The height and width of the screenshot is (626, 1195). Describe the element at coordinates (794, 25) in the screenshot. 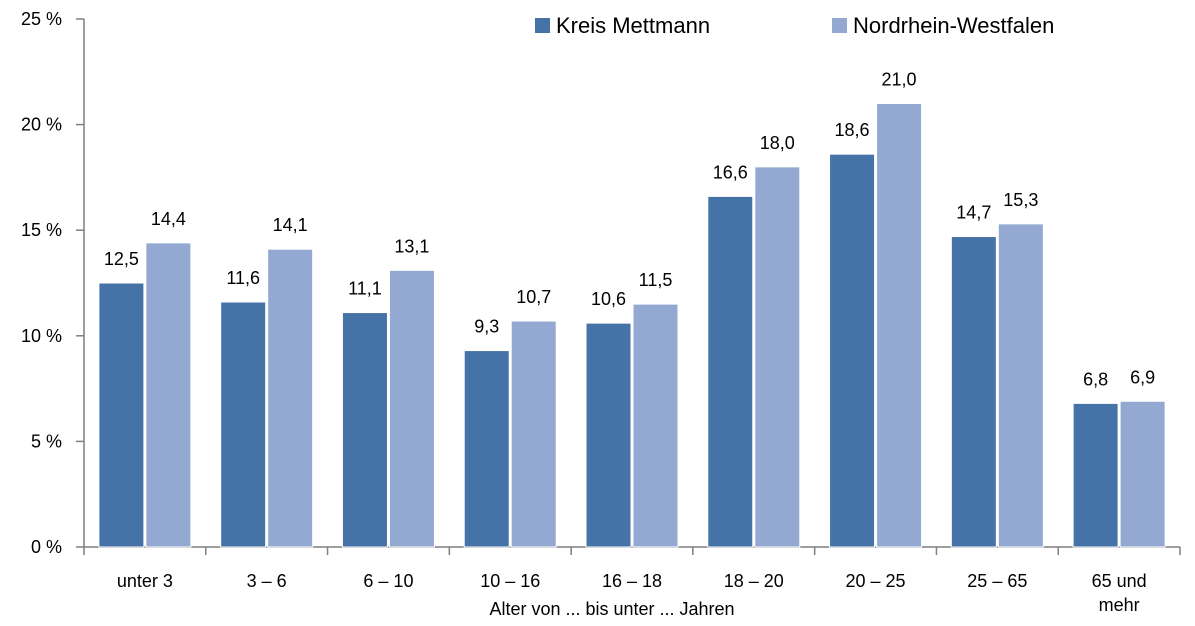

I see `legend: Kreis Mettmann Nordrhein-Westfalen` at that location.